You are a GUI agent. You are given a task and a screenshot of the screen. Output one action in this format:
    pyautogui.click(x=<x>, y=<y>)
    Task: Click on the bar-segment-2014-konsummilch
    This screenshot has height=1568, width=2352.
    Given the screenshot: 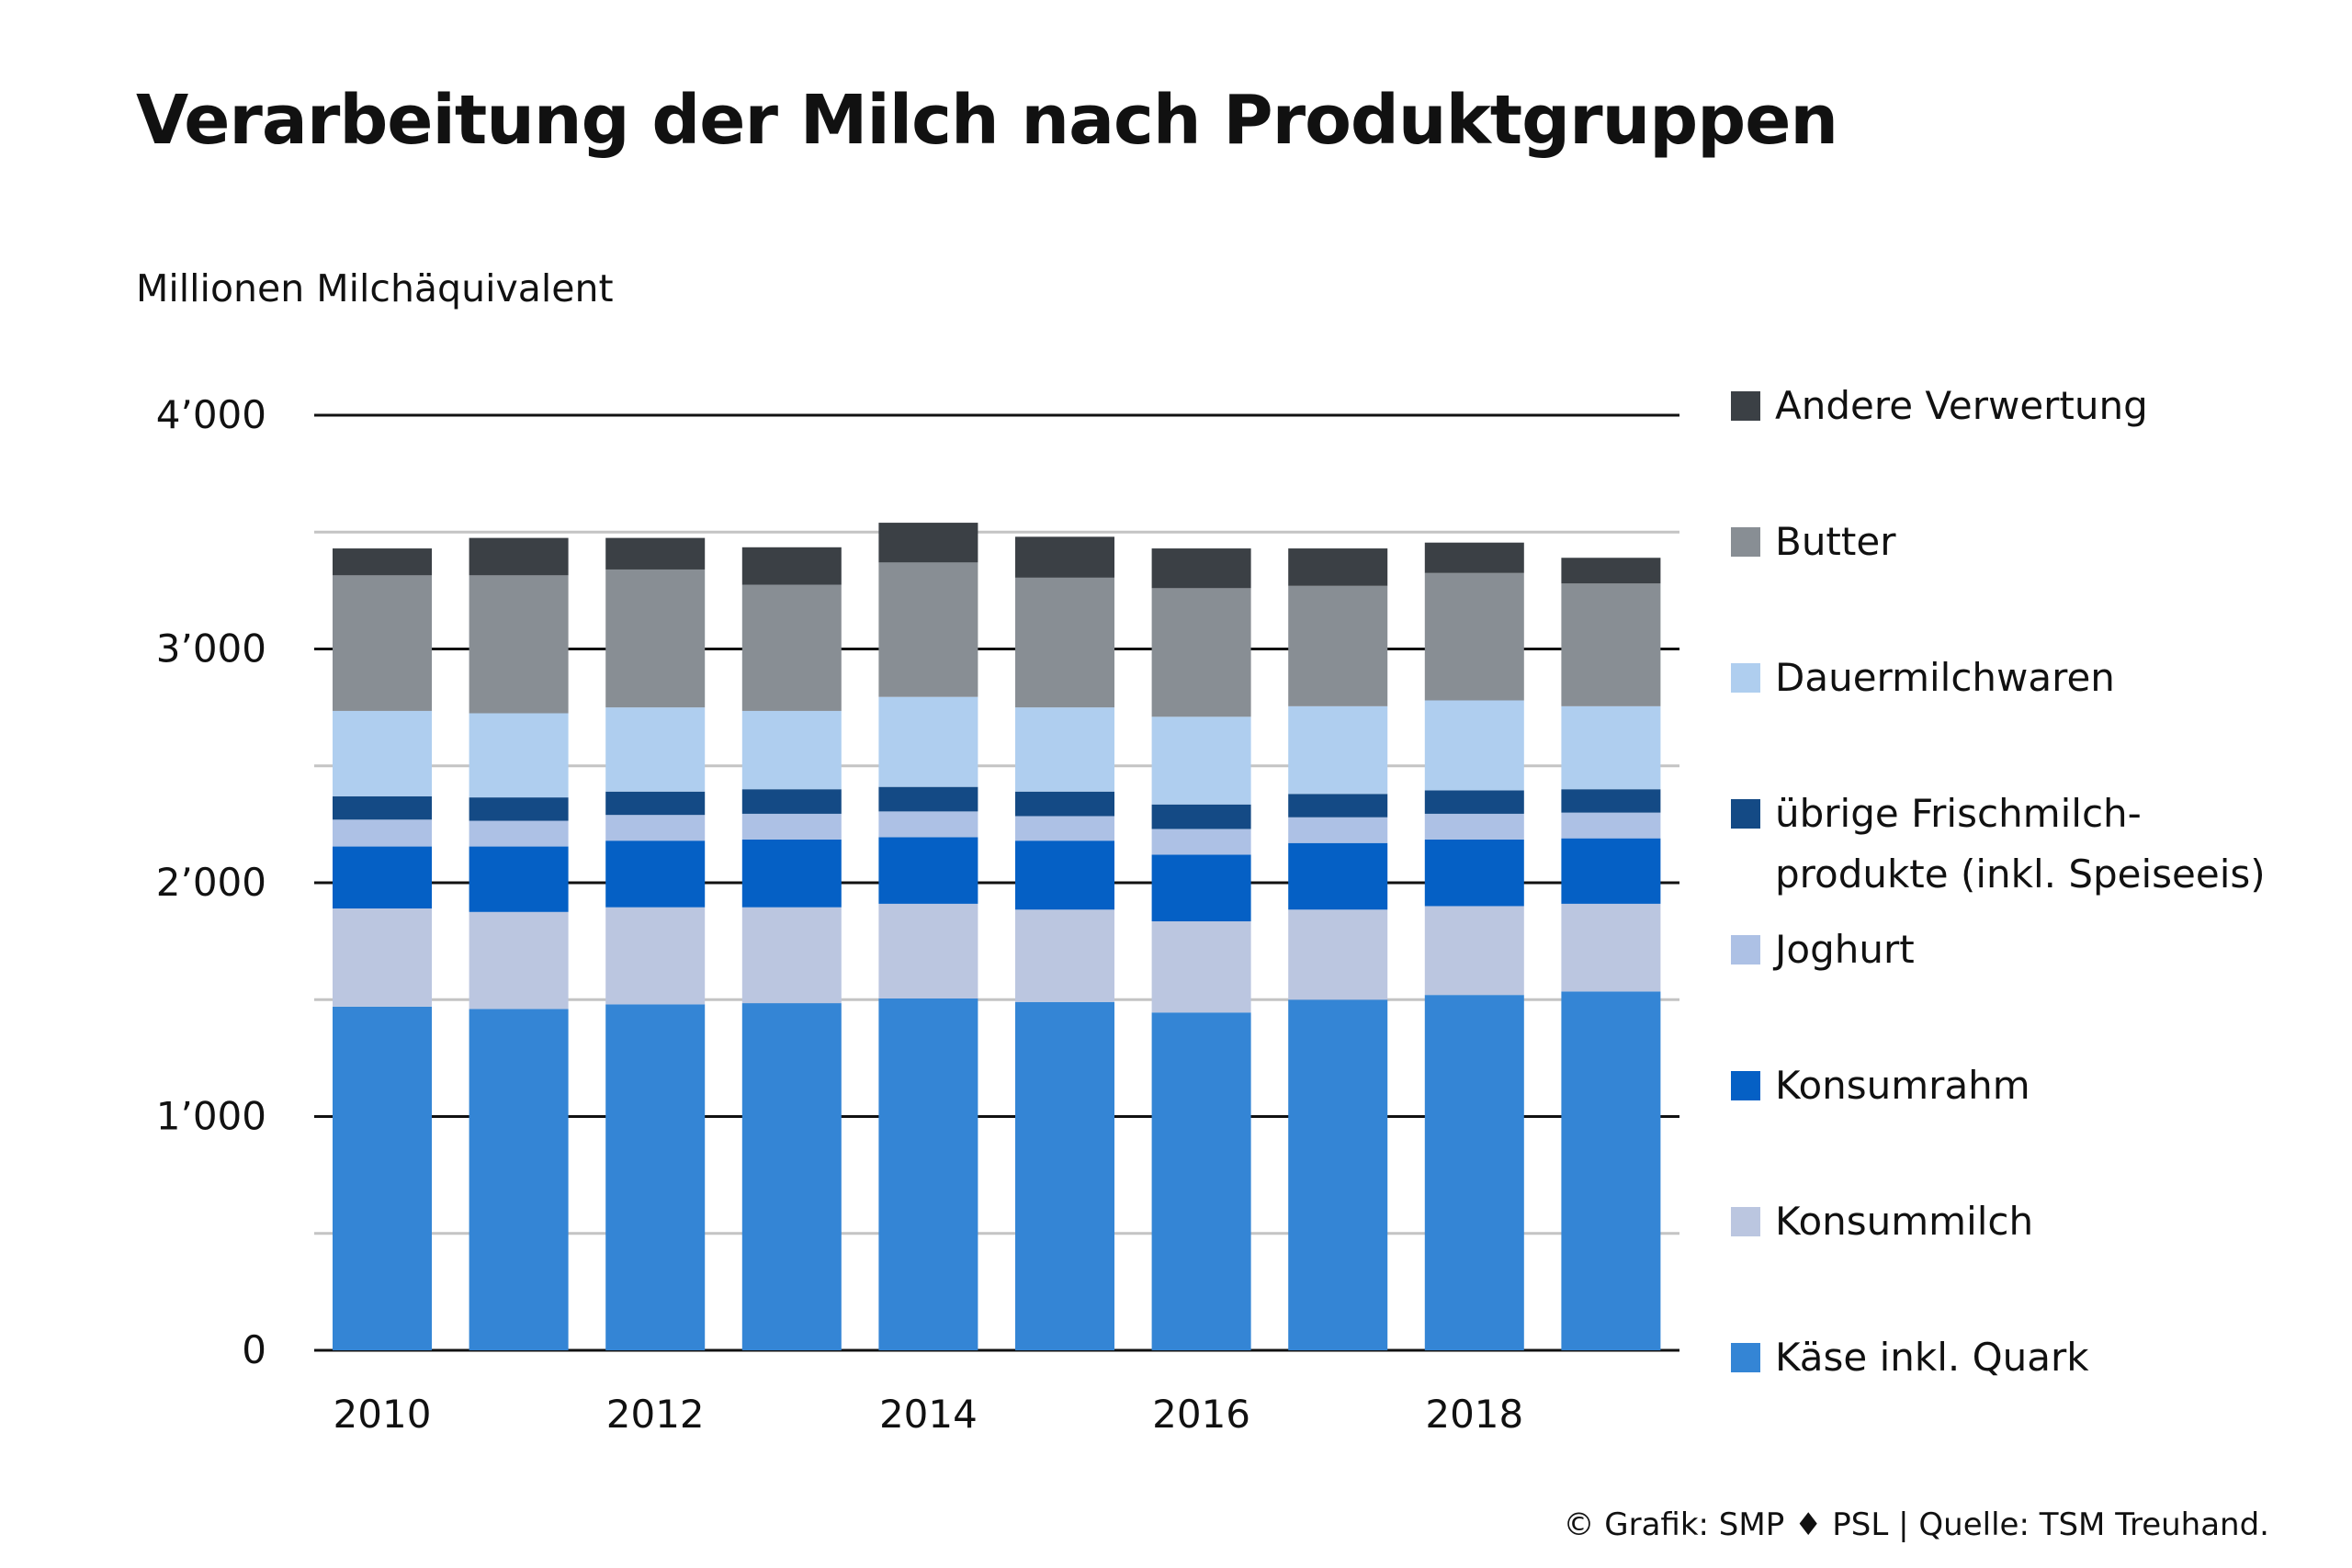 What is the action you would take?
    pyautogui.click(x=928, y=951)
    